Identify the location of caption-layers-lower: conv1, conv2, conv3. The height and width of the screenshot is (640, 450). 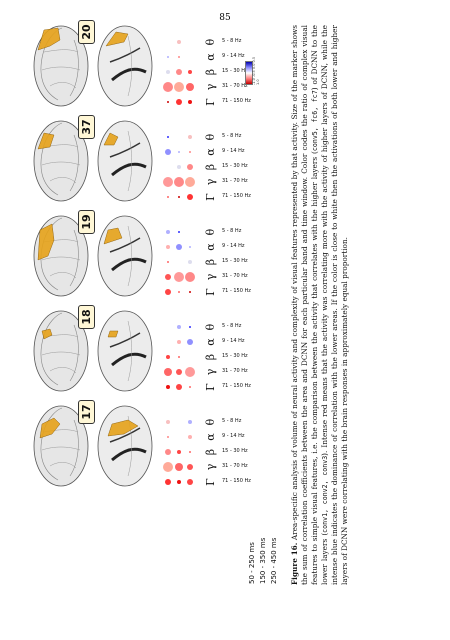
(325, 494).